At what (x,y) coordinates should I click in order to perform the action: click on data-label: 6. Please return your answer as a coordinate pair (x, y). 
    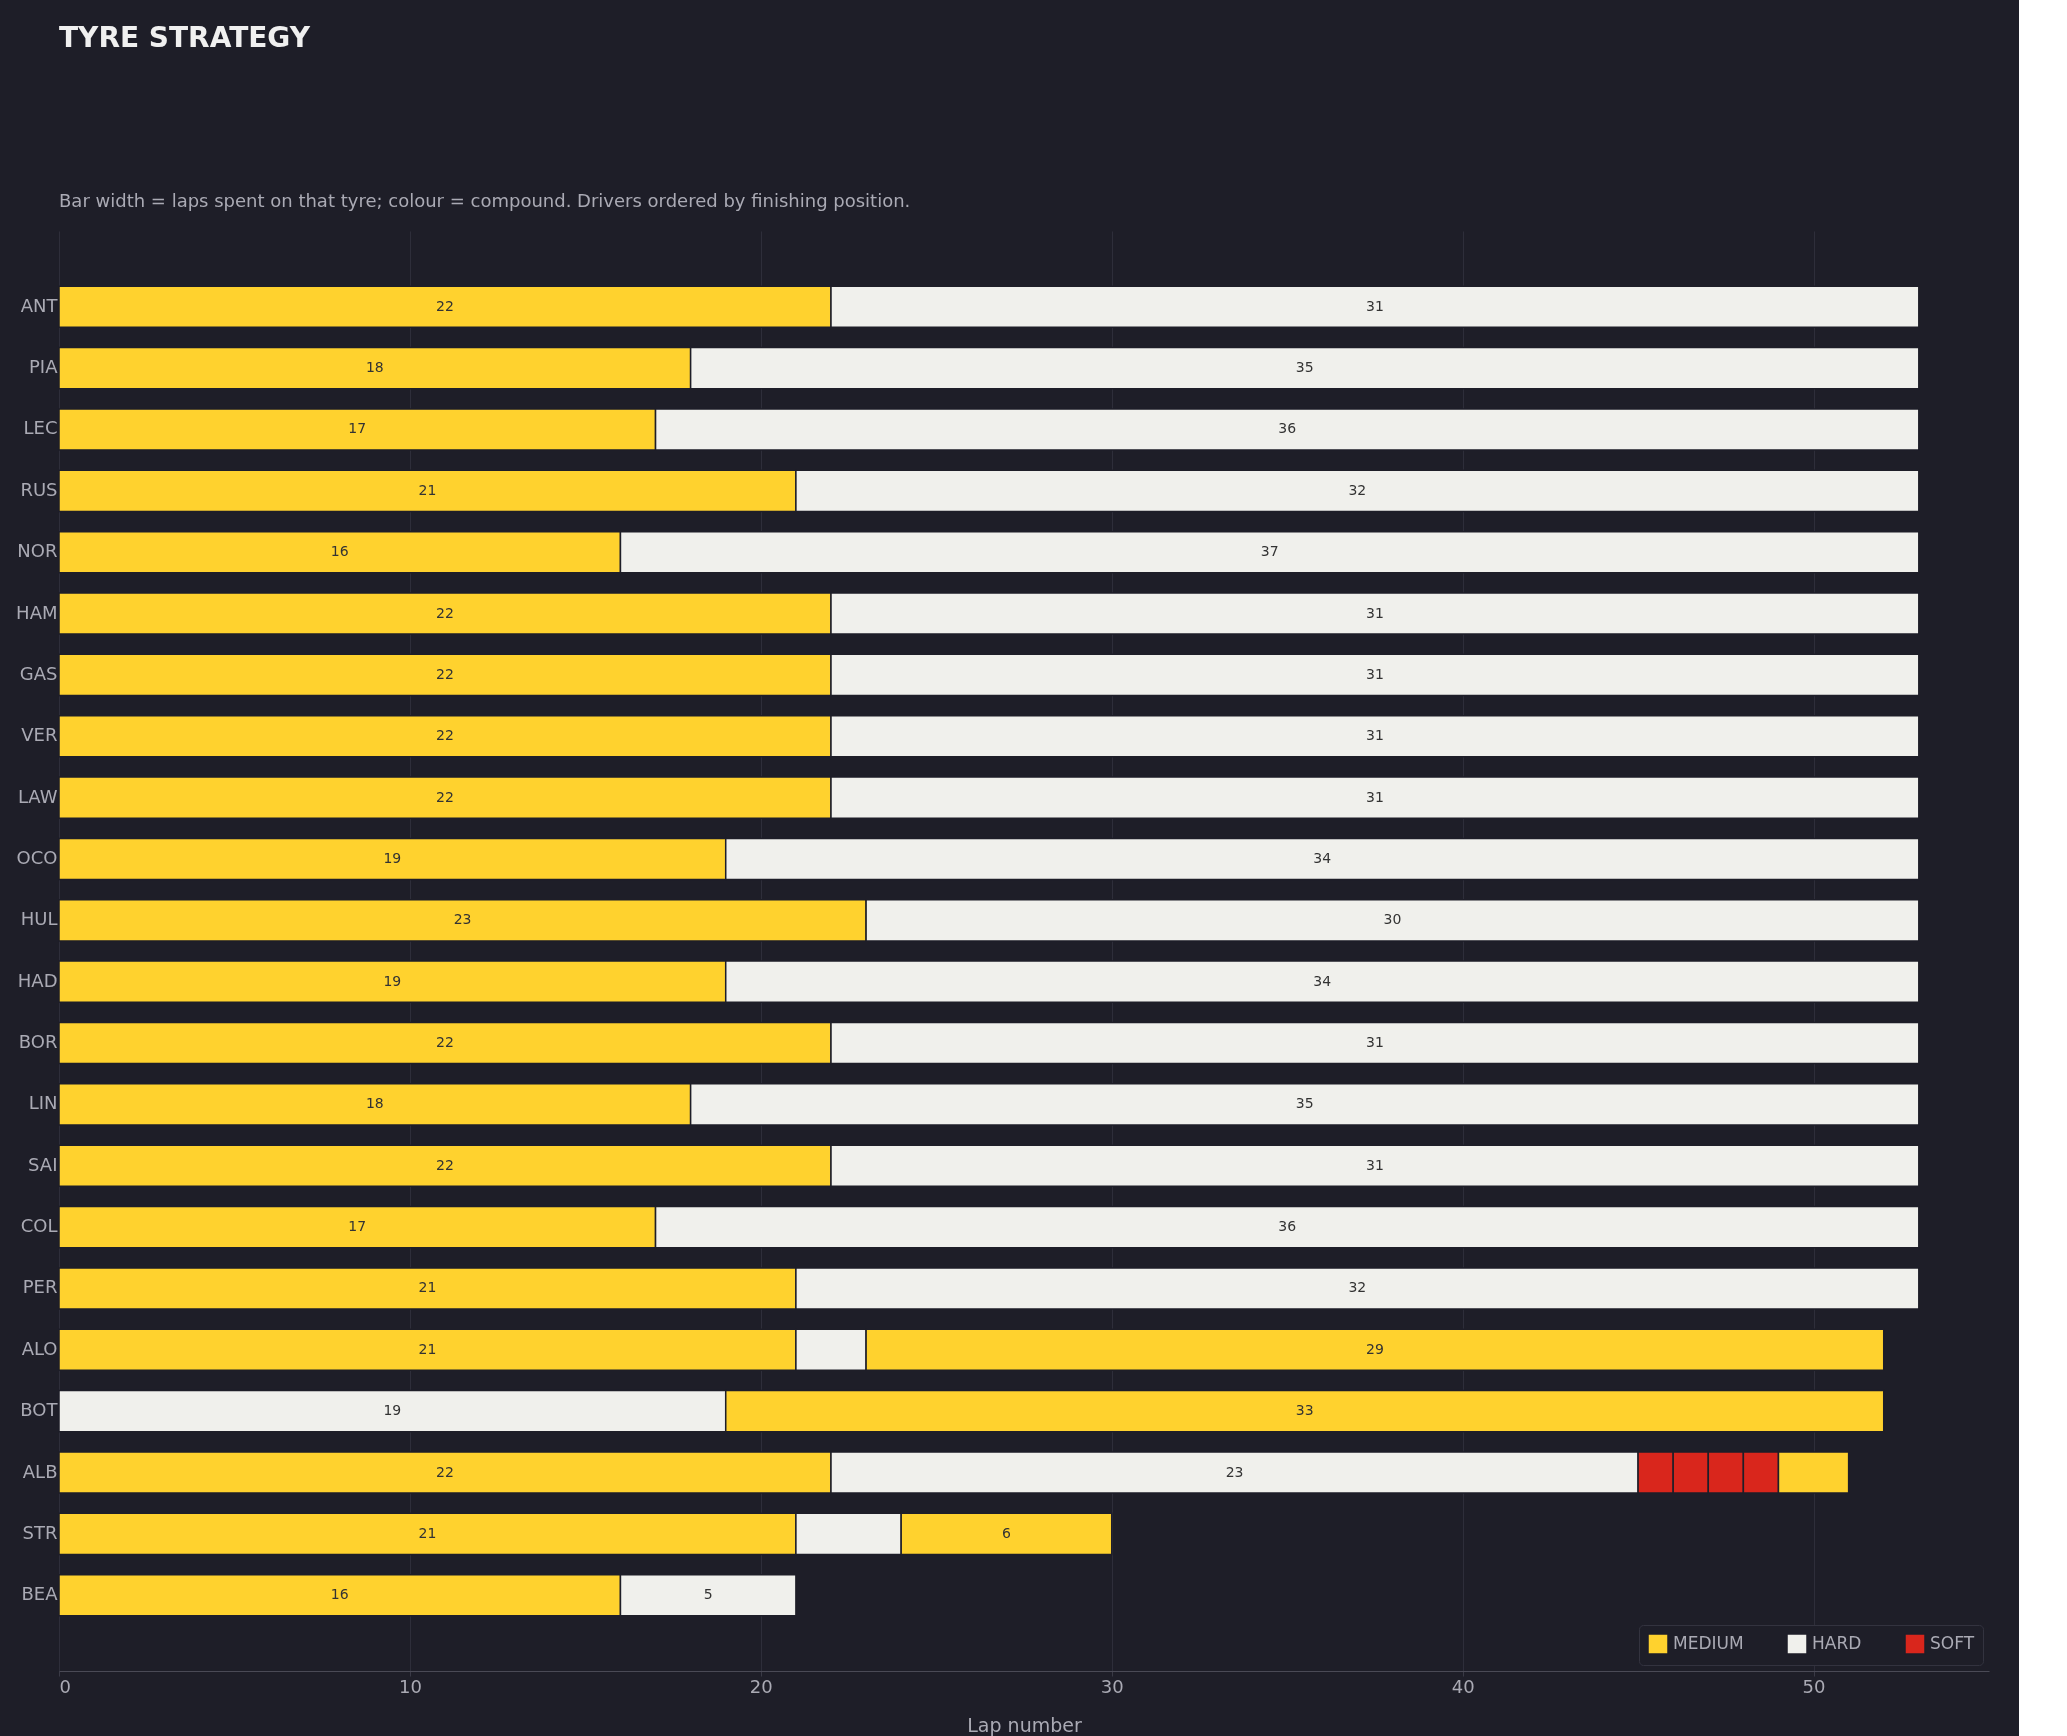
    Looking at the image, I should click on (1006, 1532).